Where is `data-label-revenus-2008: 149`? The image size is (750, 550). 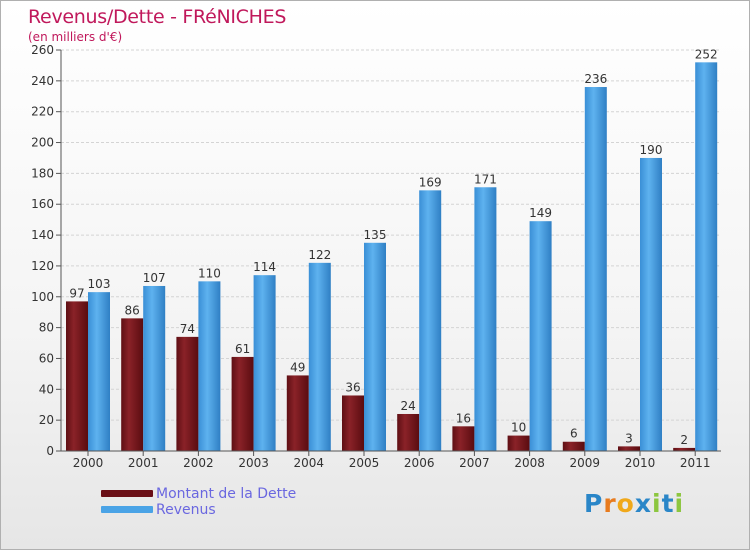 data-label-revenus-2008: 149 is located at coordinates (540, 213).